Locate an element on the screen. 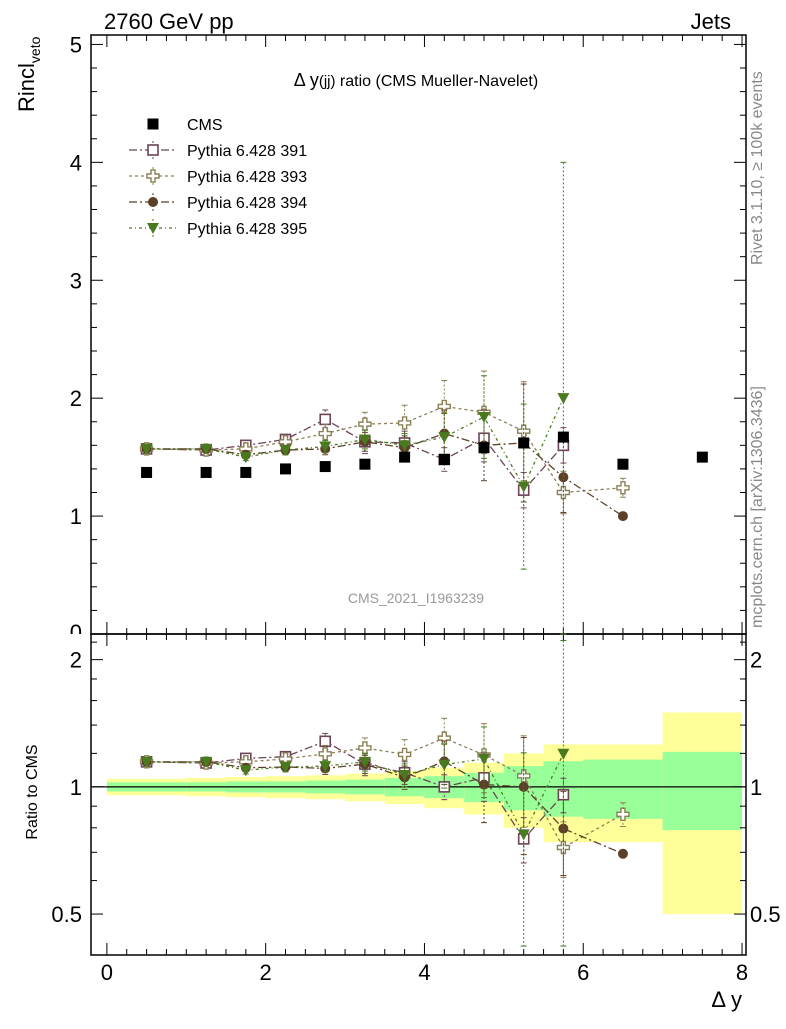  main-ytick-label: 3 is located at coordinates (76, 280).